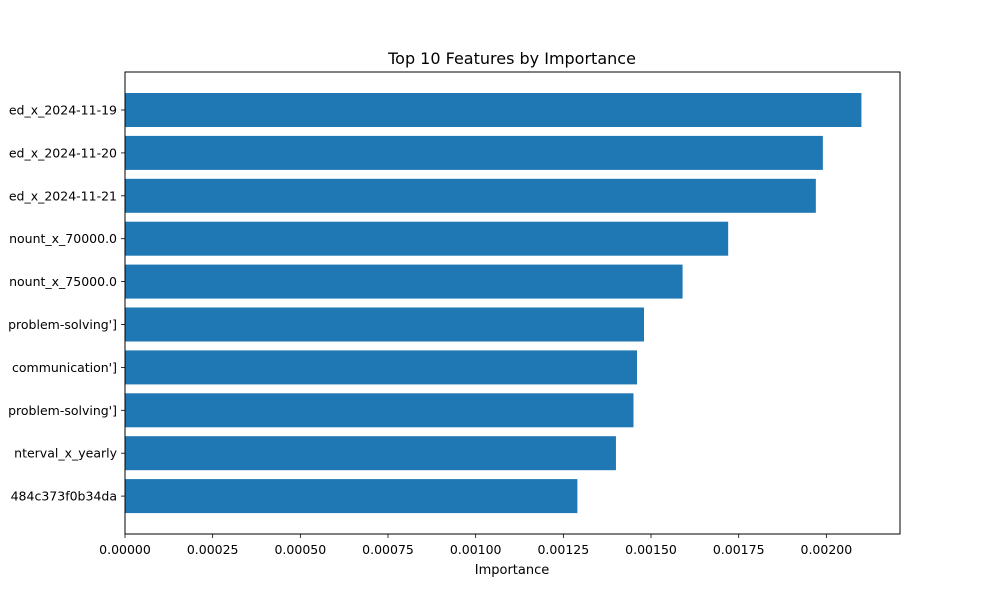 This screenshot has height=600, width=1000. Describe the element at coordinates (651, 549) in the screenshot. I see `x-tick-label: 0.00150` at that location.